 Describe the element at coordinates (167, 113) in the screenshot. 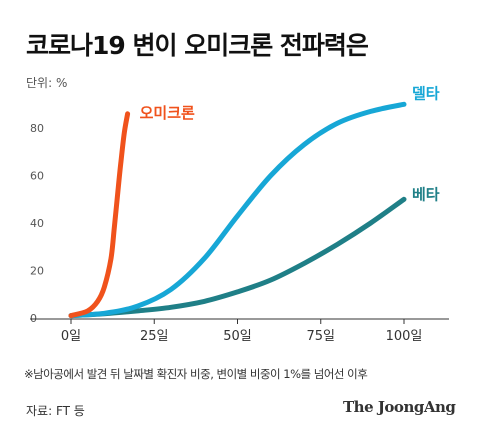

I see `series-label-omicron: 오미크론` at that location.